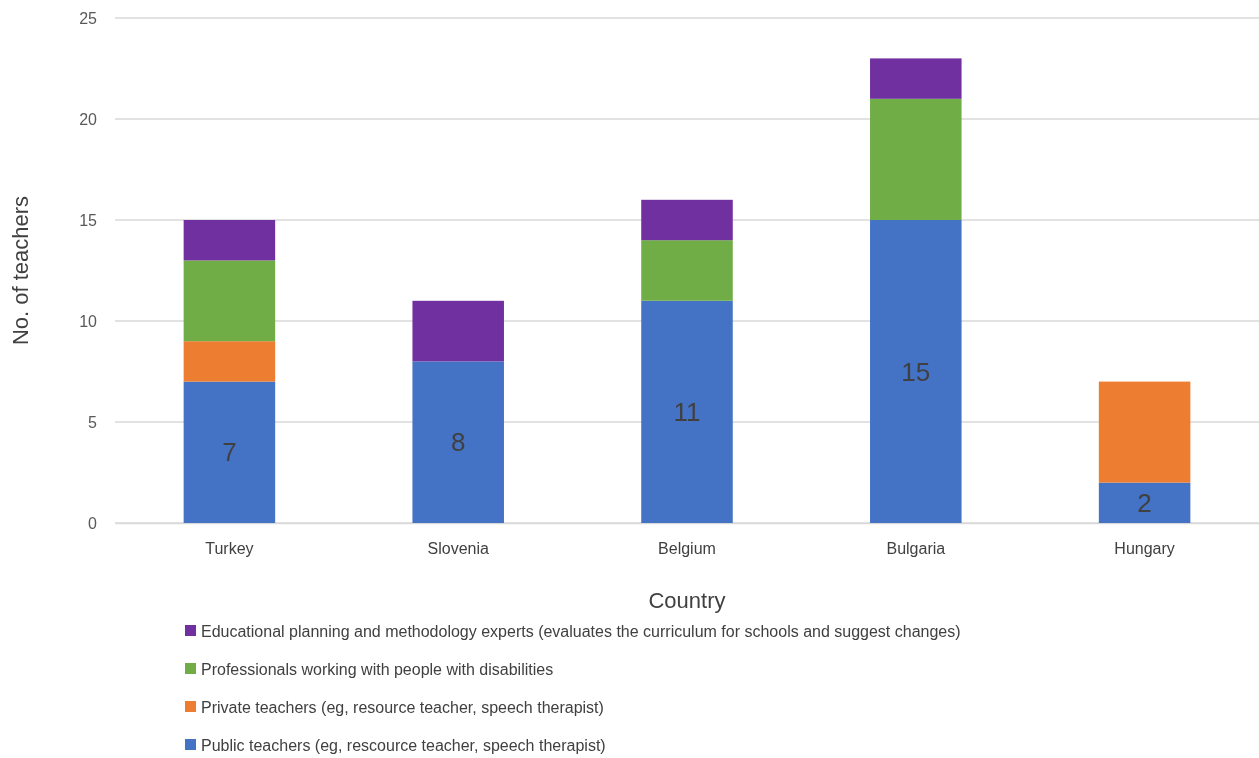 The image size is (1259, 758). Describe the element at coordinates (20, 270) in the screenshot. I see `y-axis-title: No. of teachers` at that location.